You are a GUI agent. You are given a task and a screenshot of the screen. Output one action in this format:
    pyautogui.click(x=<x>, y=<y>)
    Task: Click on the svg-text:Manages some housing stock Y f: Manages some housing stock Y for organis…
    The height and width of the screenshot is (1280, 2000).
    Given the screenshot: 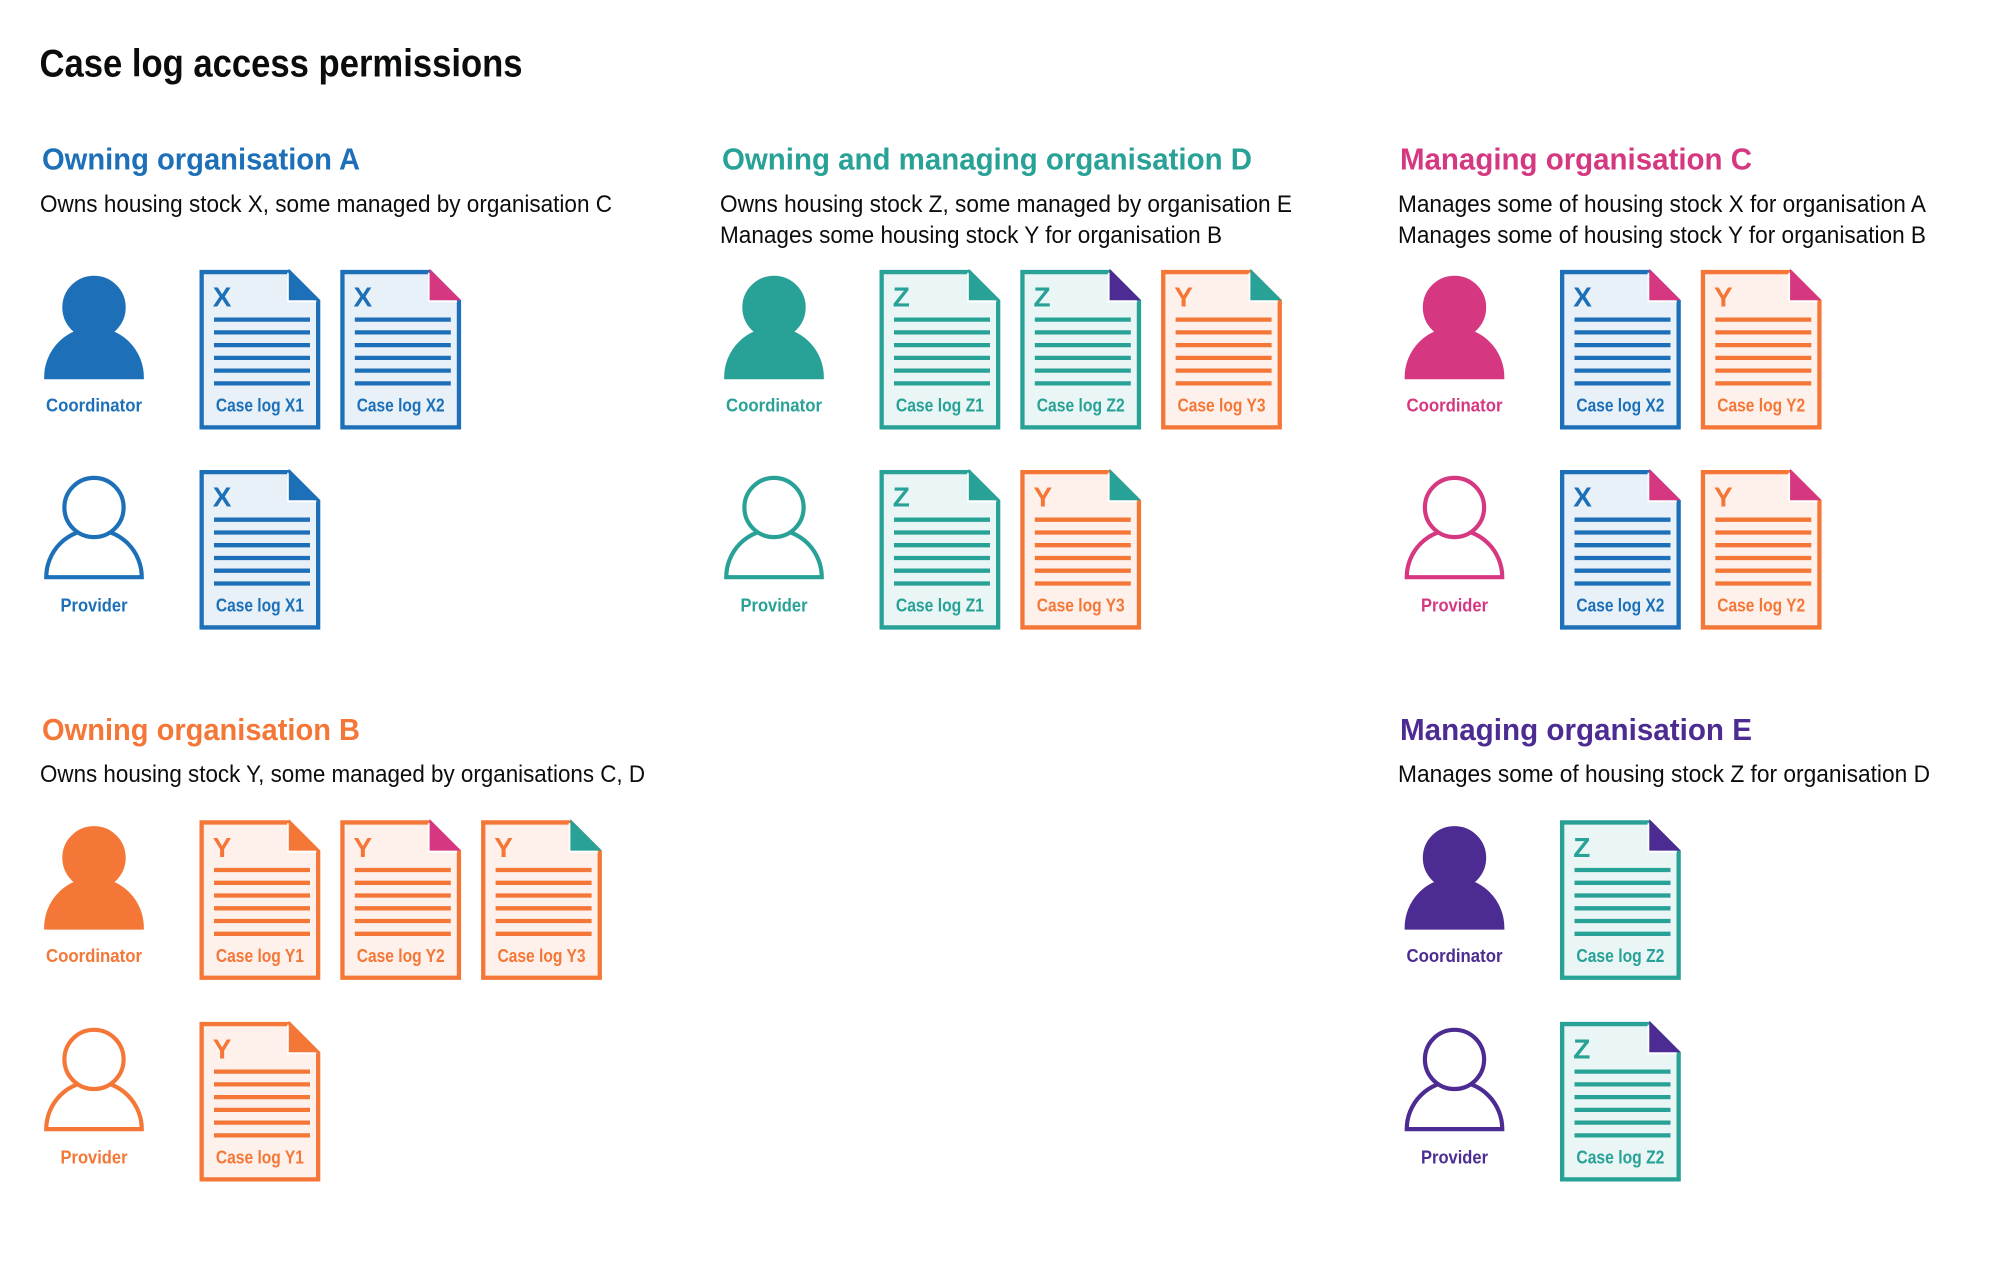 What is the action you would take?
    pyautogui.click(x=971, y=235)
    